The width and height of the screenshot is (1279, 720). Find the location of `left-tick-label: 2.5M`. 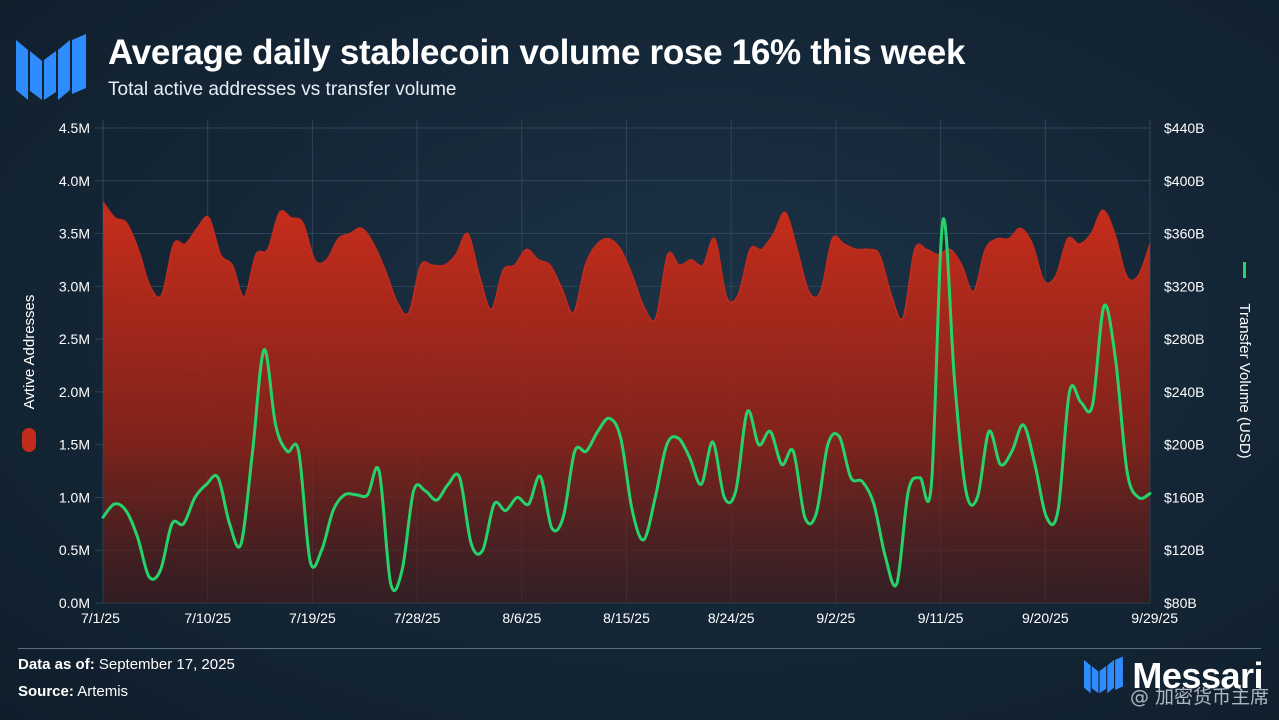

left-tick-label: 2.5M is located at coordinates (74, 339).